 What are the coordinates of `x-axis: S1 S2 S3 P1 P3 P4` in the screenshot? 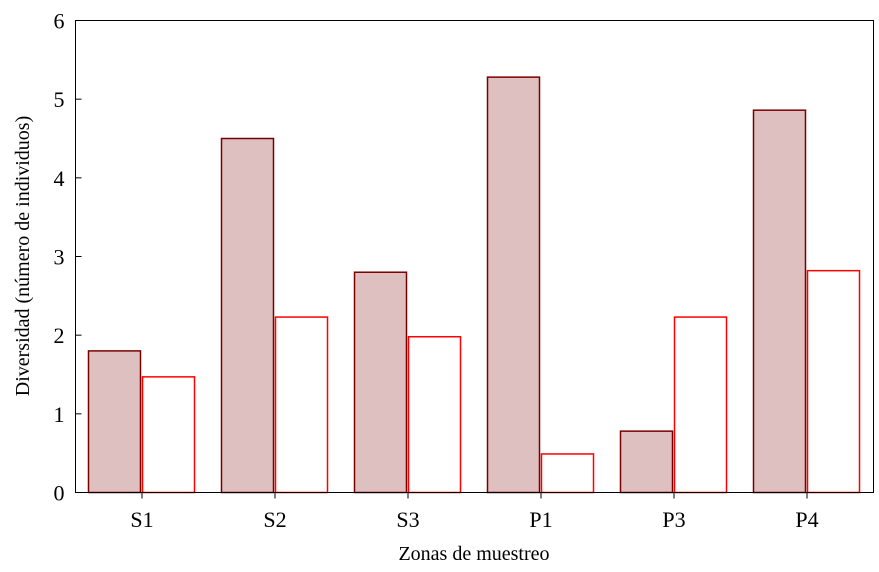 It's located at (474, 512).